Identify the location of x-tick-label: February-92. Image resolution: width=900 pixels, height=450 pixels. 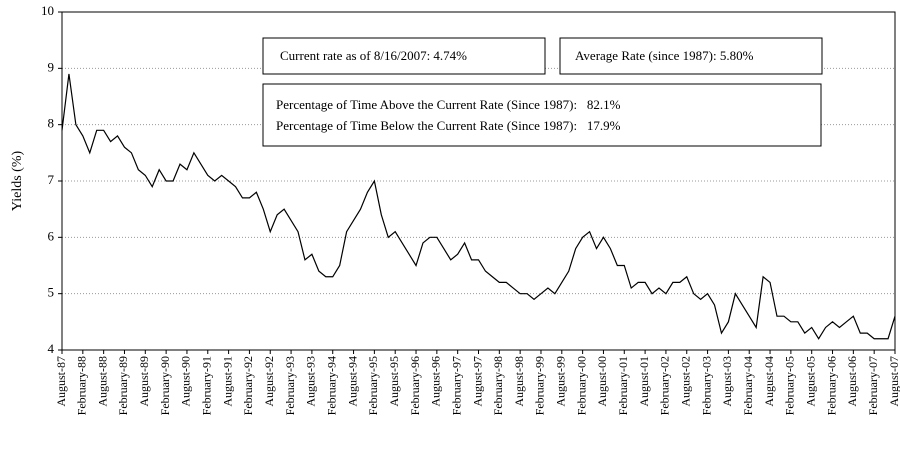
(248, 385).